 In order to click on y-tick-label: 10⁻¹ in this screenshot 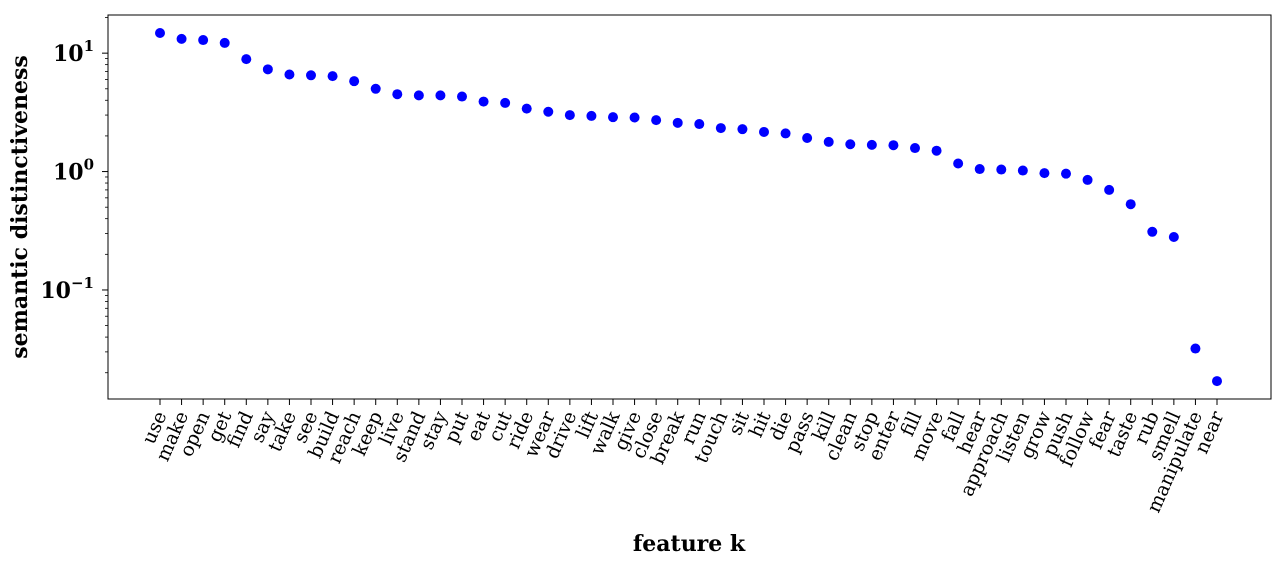, I will do `click(67, 289)`.